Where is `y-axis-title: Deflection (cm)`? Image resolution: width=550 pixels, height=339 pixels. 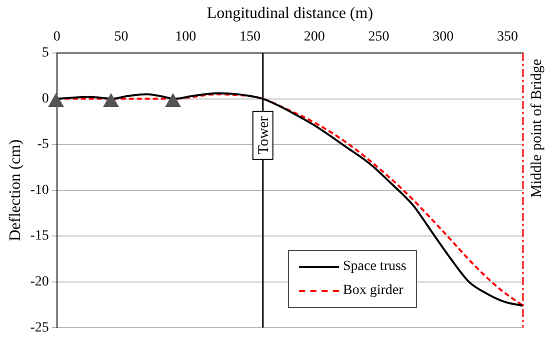 y-axis-title: Deflection (cm) is located at coordinates (15, 190).